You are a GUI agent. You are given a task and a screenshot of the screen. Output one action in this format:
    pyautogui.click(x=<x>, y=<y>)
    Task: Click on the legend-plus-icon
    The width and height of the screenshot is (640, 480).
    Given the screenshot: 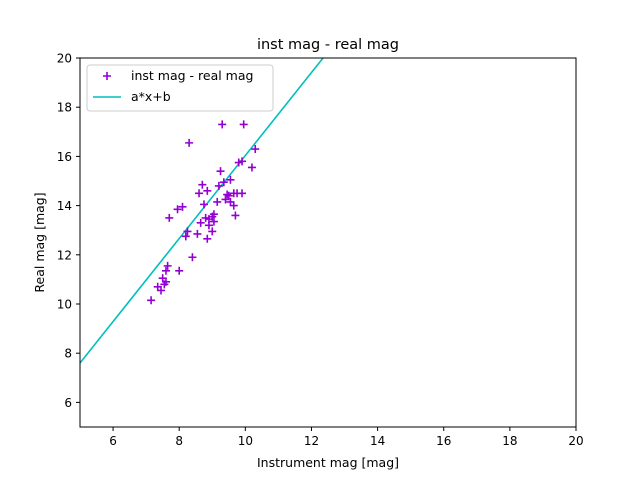 What is the action you would take?
    pyautogui.click(x=107, y=76)
    